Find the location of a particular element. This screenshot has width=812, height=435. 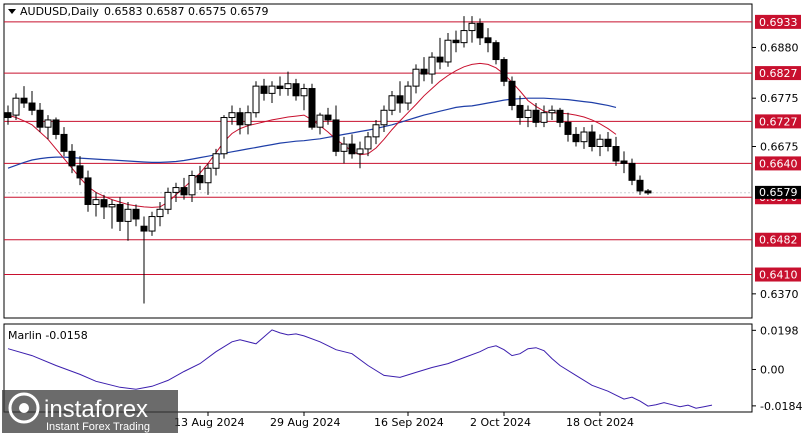

marlin-tick-label-0: 0.0198 is located at coordinates (779, 330).